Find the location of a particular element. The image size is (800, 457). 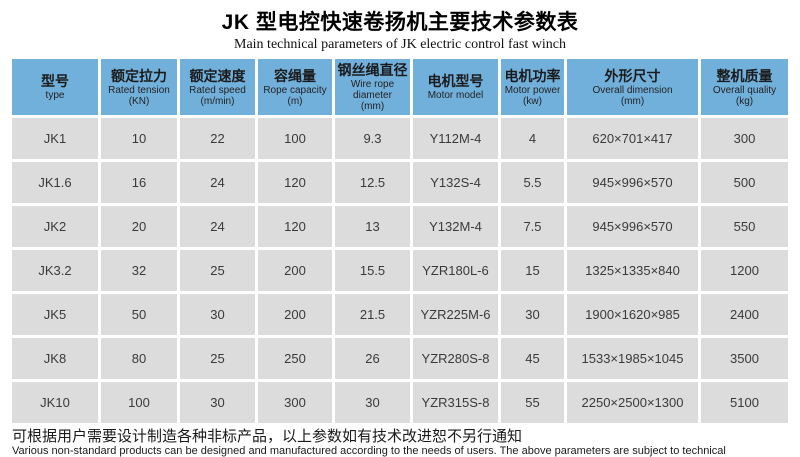

cell-overall-quality: 5100 is located at coordinates (744, 402).